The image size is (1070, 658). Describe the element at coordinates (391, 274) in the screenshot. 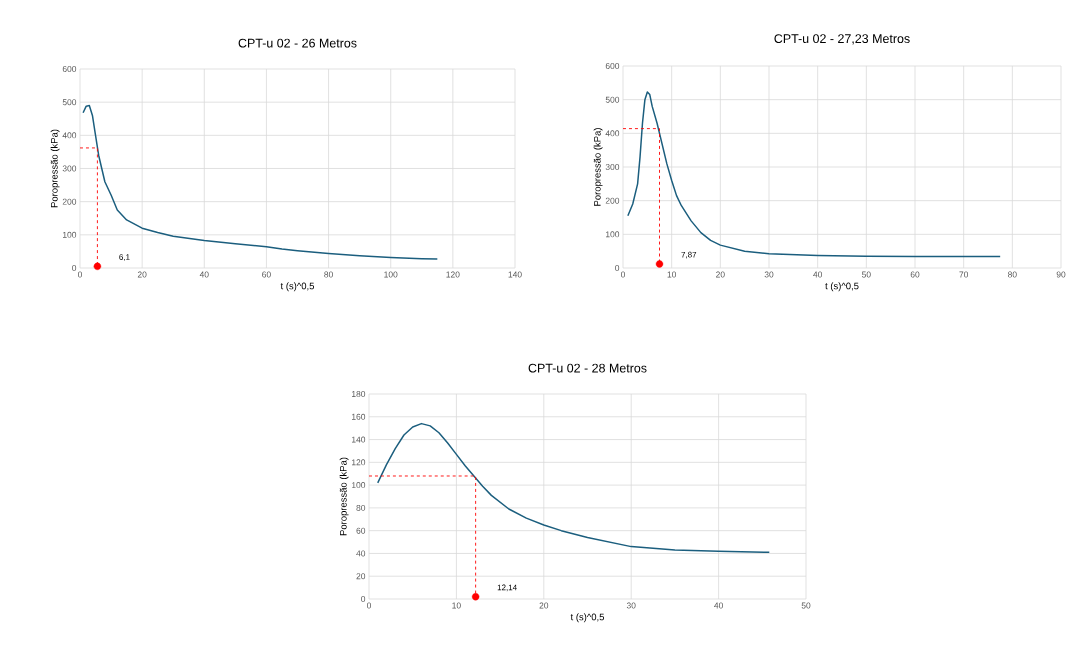

I see `x-tick-label: 100` at that location.